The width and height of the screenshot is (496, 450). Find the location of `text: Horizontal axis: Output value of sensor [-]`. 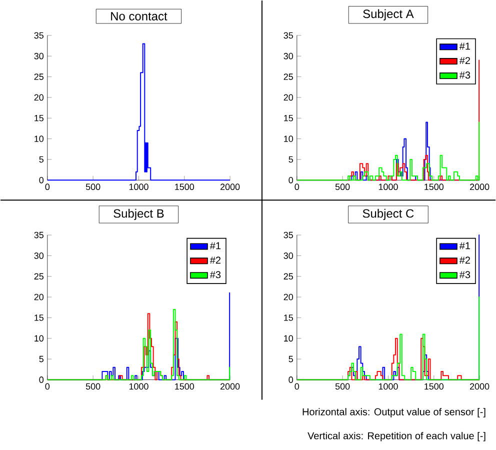

text: Horizontal axis: Output value of sensor [-] is located at coordinates (394, 413).